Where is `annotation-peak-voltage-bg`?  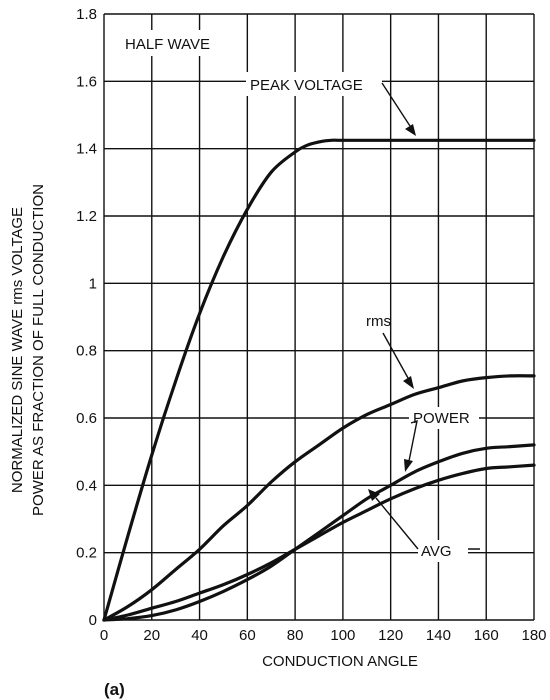 annotation-peak-voltage-bg is located at coordinates (314, 84).